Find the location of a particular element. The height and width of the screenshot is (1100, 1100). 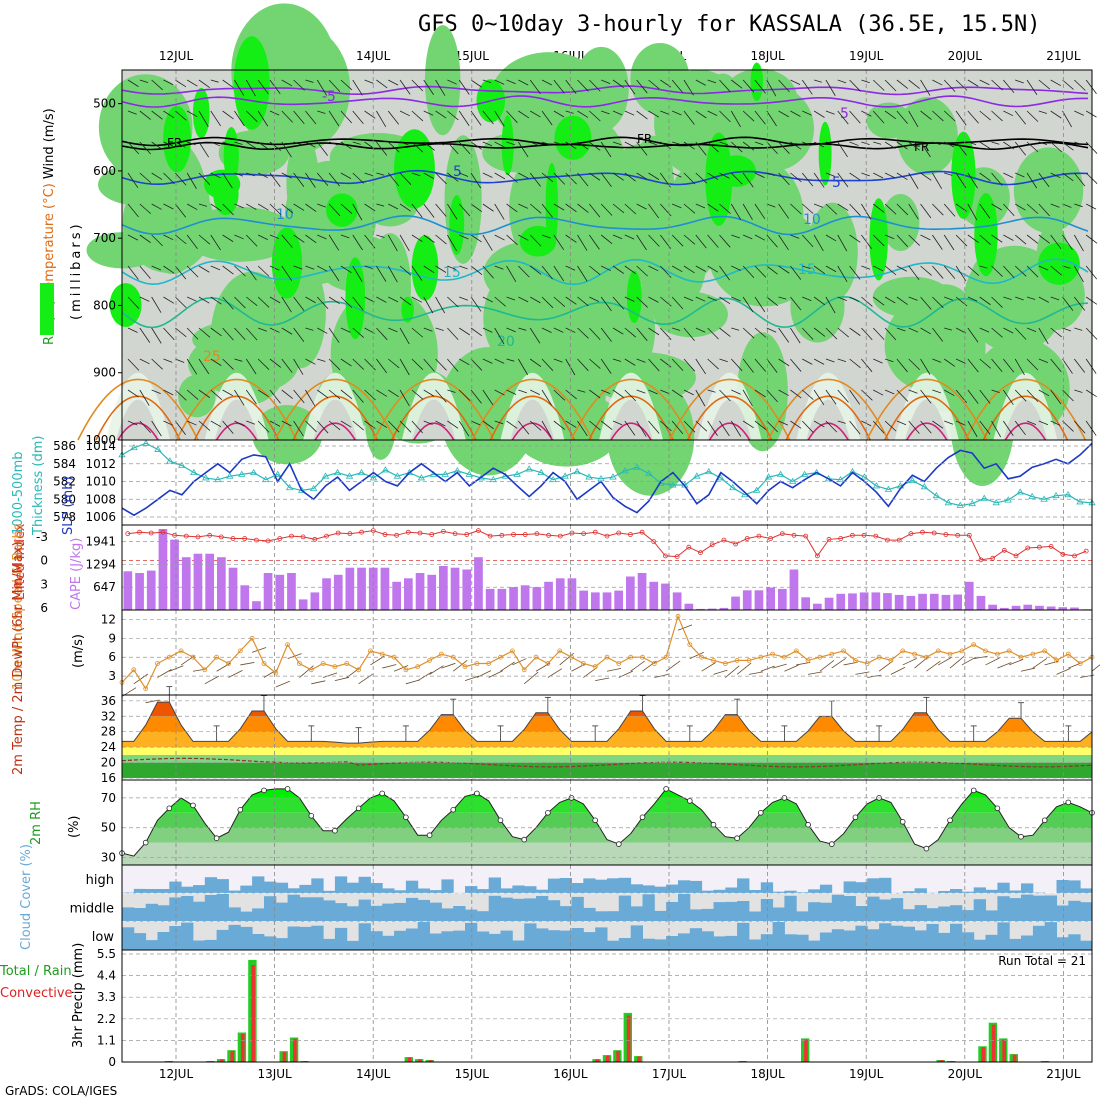

pressure-tick-label: 1000 is located at coordinates (100, 440).